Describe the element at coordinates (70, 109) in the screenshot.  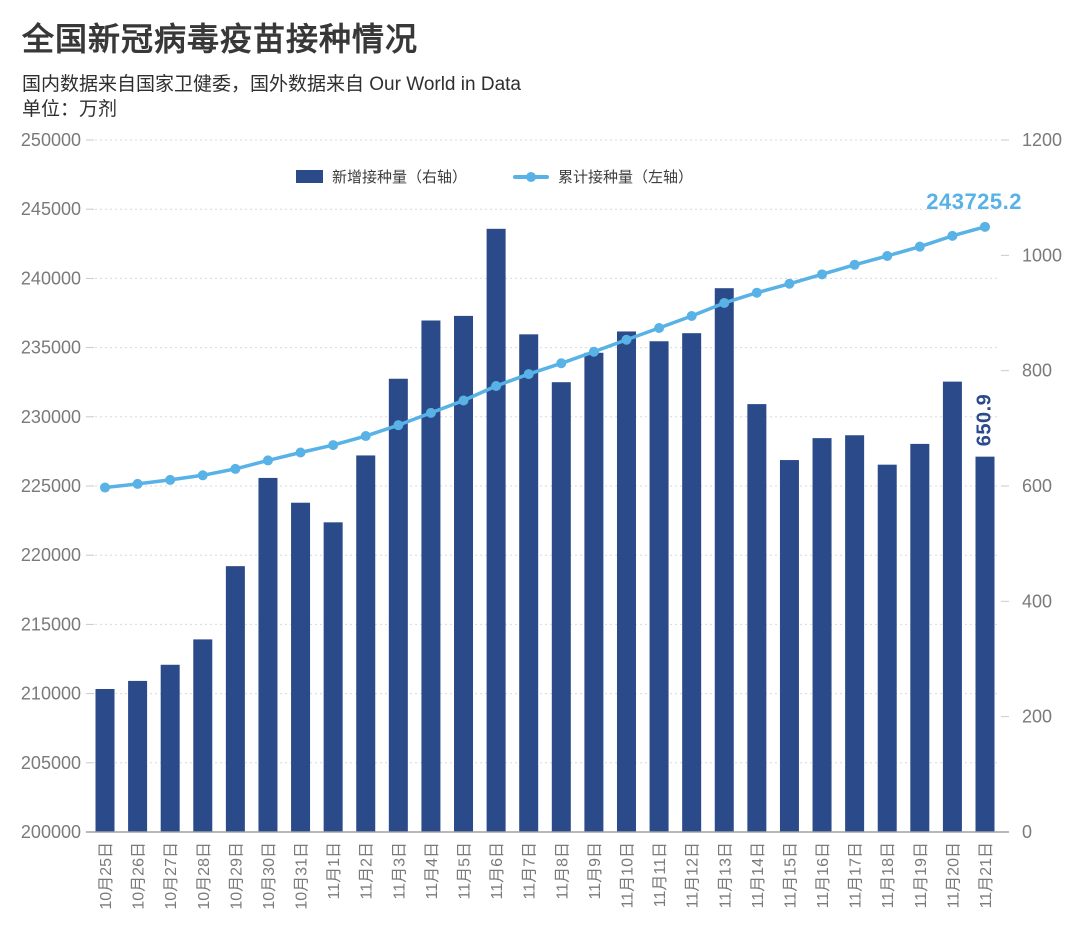
I see `unit-label: 单位：万剂` at that location.